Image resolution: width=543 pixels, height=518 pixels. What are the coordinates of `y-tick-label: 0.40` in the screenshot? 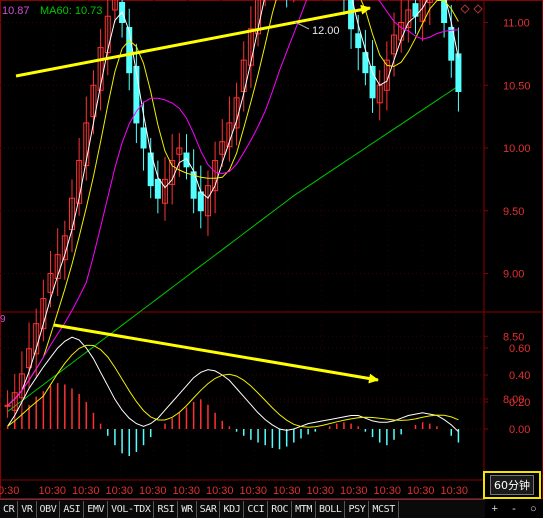 It's located at (519, 376).